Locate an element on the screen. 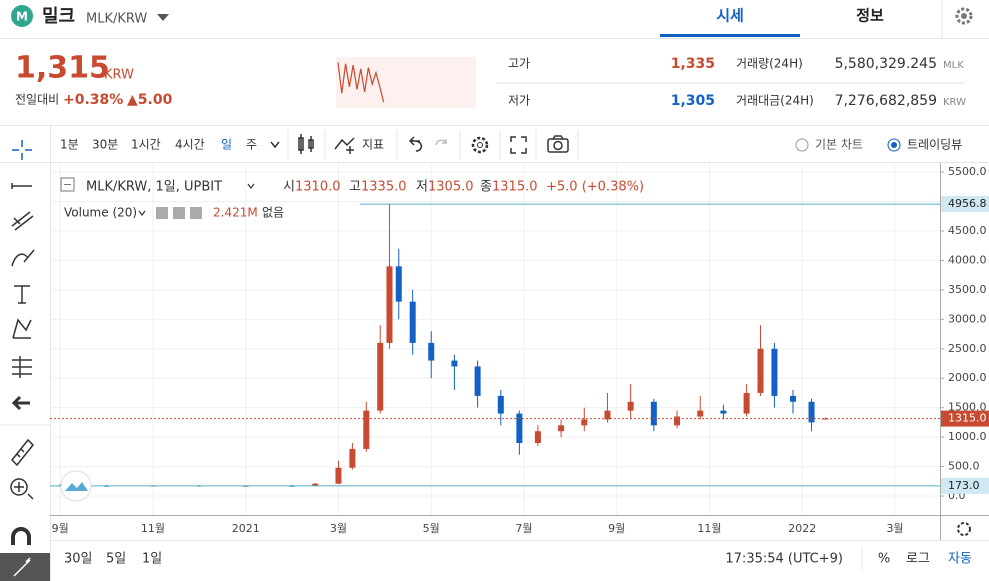 Image resolution: width=989 pixels, height=581 pixels. candle-type-icon is located at coordinates (306, 144).